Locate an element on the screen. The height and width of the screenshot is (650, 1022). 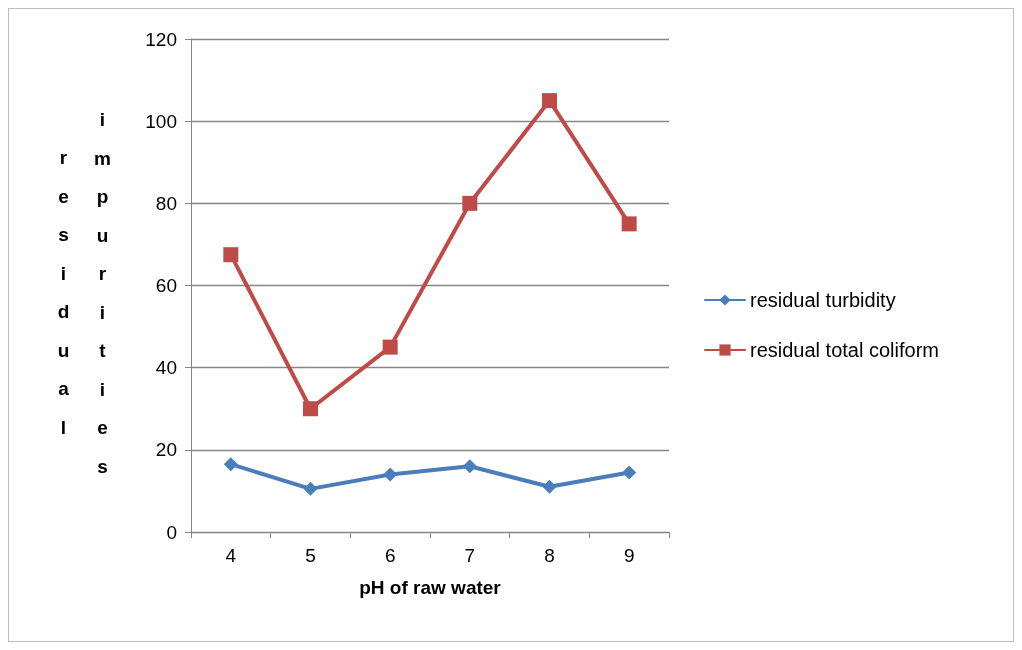
y-axis-title: residual impurities is located at coordinates (83, 301).